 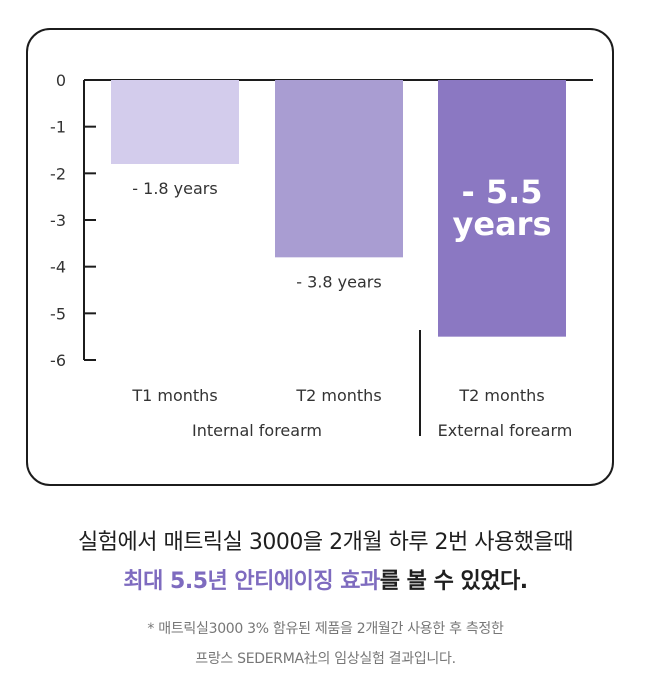 What do you see at coordinates (58, 267) in the screenshot?
I see `y-tick-label: -4` at bounding box center [58, 267].